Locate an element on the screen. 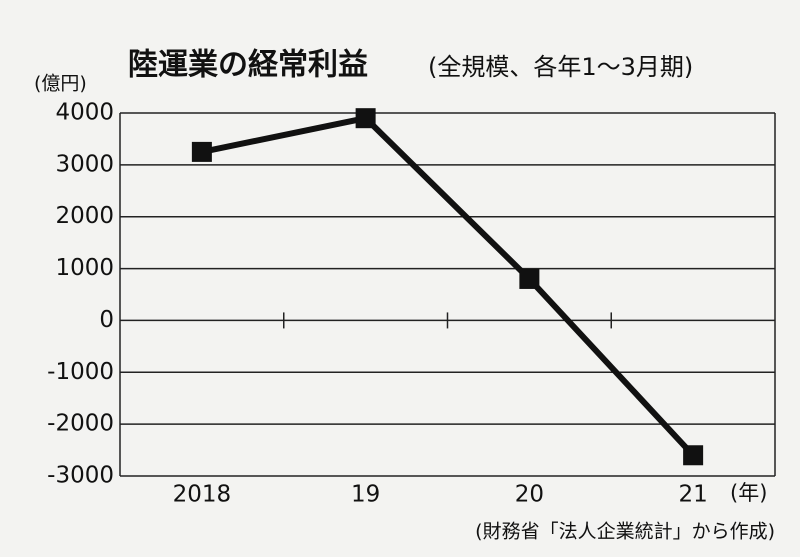 The height and width of the screenshot is (557, 800). y-tick-label: 4000 is located at coordinates (84, 113).